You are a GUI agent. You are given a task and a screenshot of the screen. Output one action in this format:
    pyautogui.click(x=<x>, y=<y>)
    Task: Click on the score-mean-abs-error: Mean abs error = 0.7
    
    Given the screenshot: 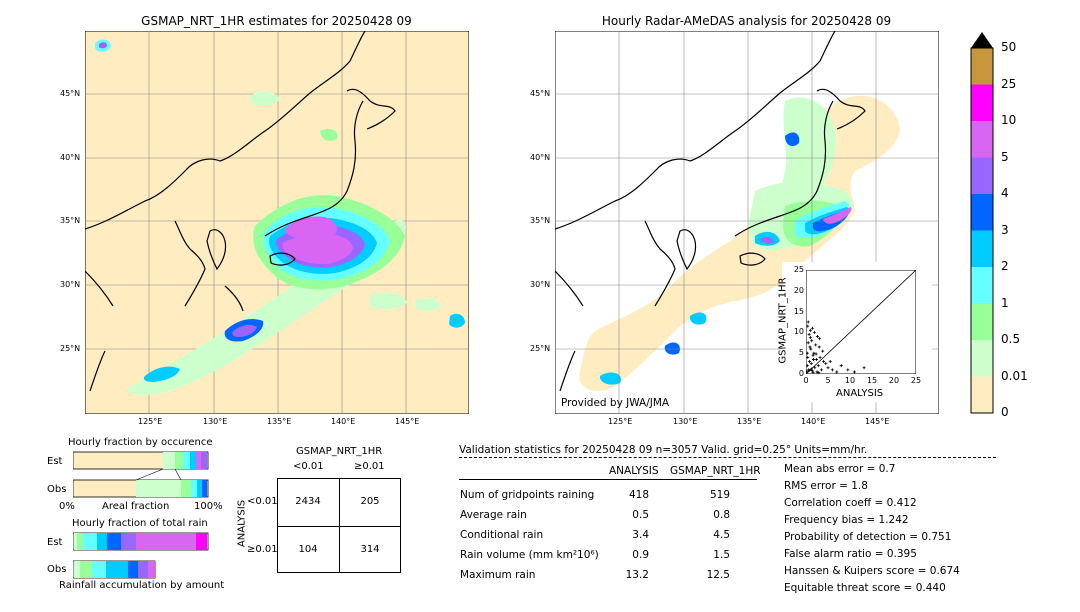 What is the action you would take?
    pyautogui.click(x=840, y=469)
    